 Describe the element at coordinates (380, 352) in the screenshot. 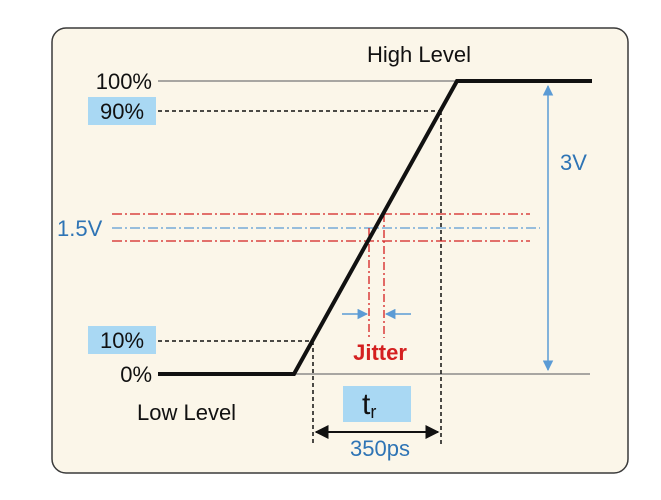

I see `jitter-label: Jitter` at that location.